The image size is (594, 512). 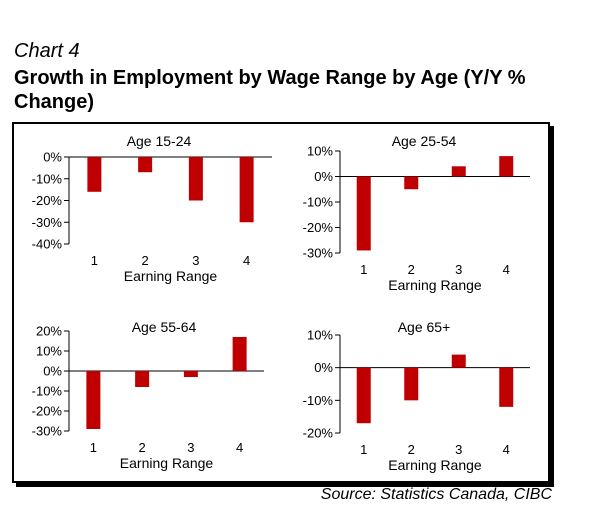 What do you see at coordinates (318, 253) in the screenshot?
I see `y-tick-label-2-5: -30%` at bounding box center [318, 253].